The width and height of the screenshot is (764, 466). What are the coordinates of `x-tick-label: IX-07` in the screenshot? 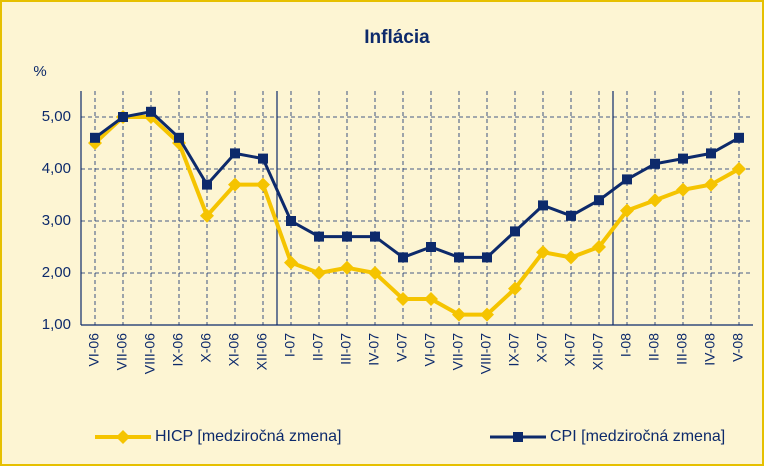 It's located at (514, 350).